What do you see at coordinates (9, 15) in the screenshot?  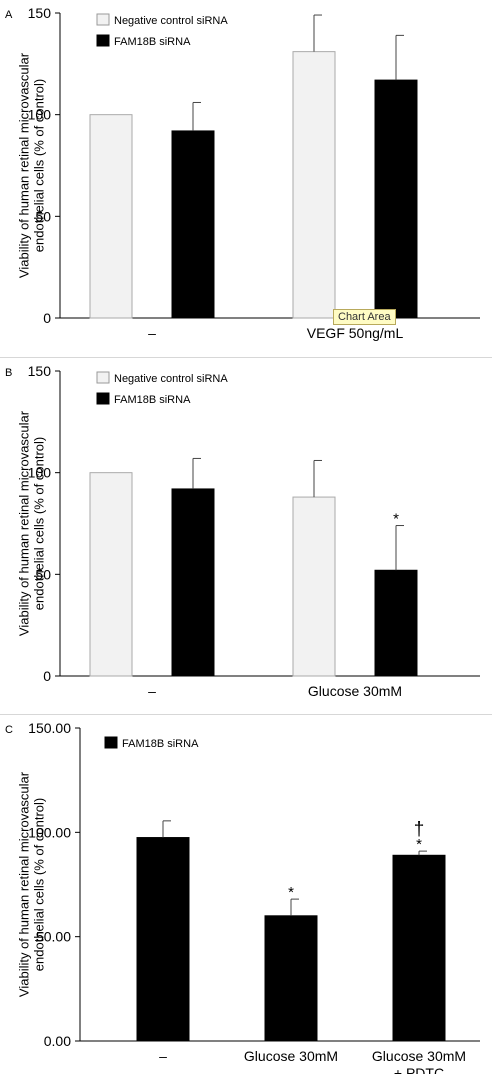 I see `panel-label: A` at bounding box center [9, 15].